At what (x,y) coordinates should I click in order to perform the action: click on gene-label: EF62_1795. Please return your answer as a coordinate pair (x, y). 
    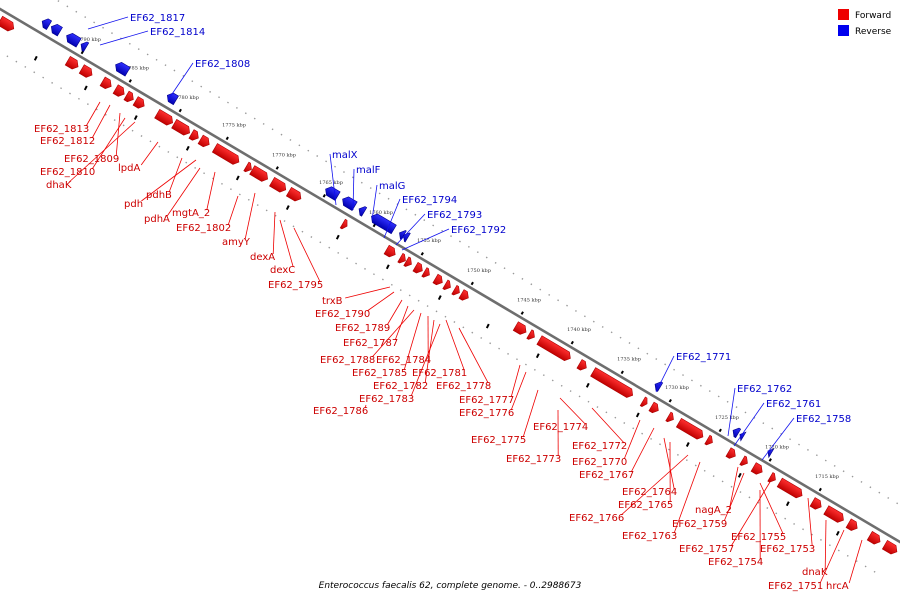
    Looking at the image, I should click on (295, 285).